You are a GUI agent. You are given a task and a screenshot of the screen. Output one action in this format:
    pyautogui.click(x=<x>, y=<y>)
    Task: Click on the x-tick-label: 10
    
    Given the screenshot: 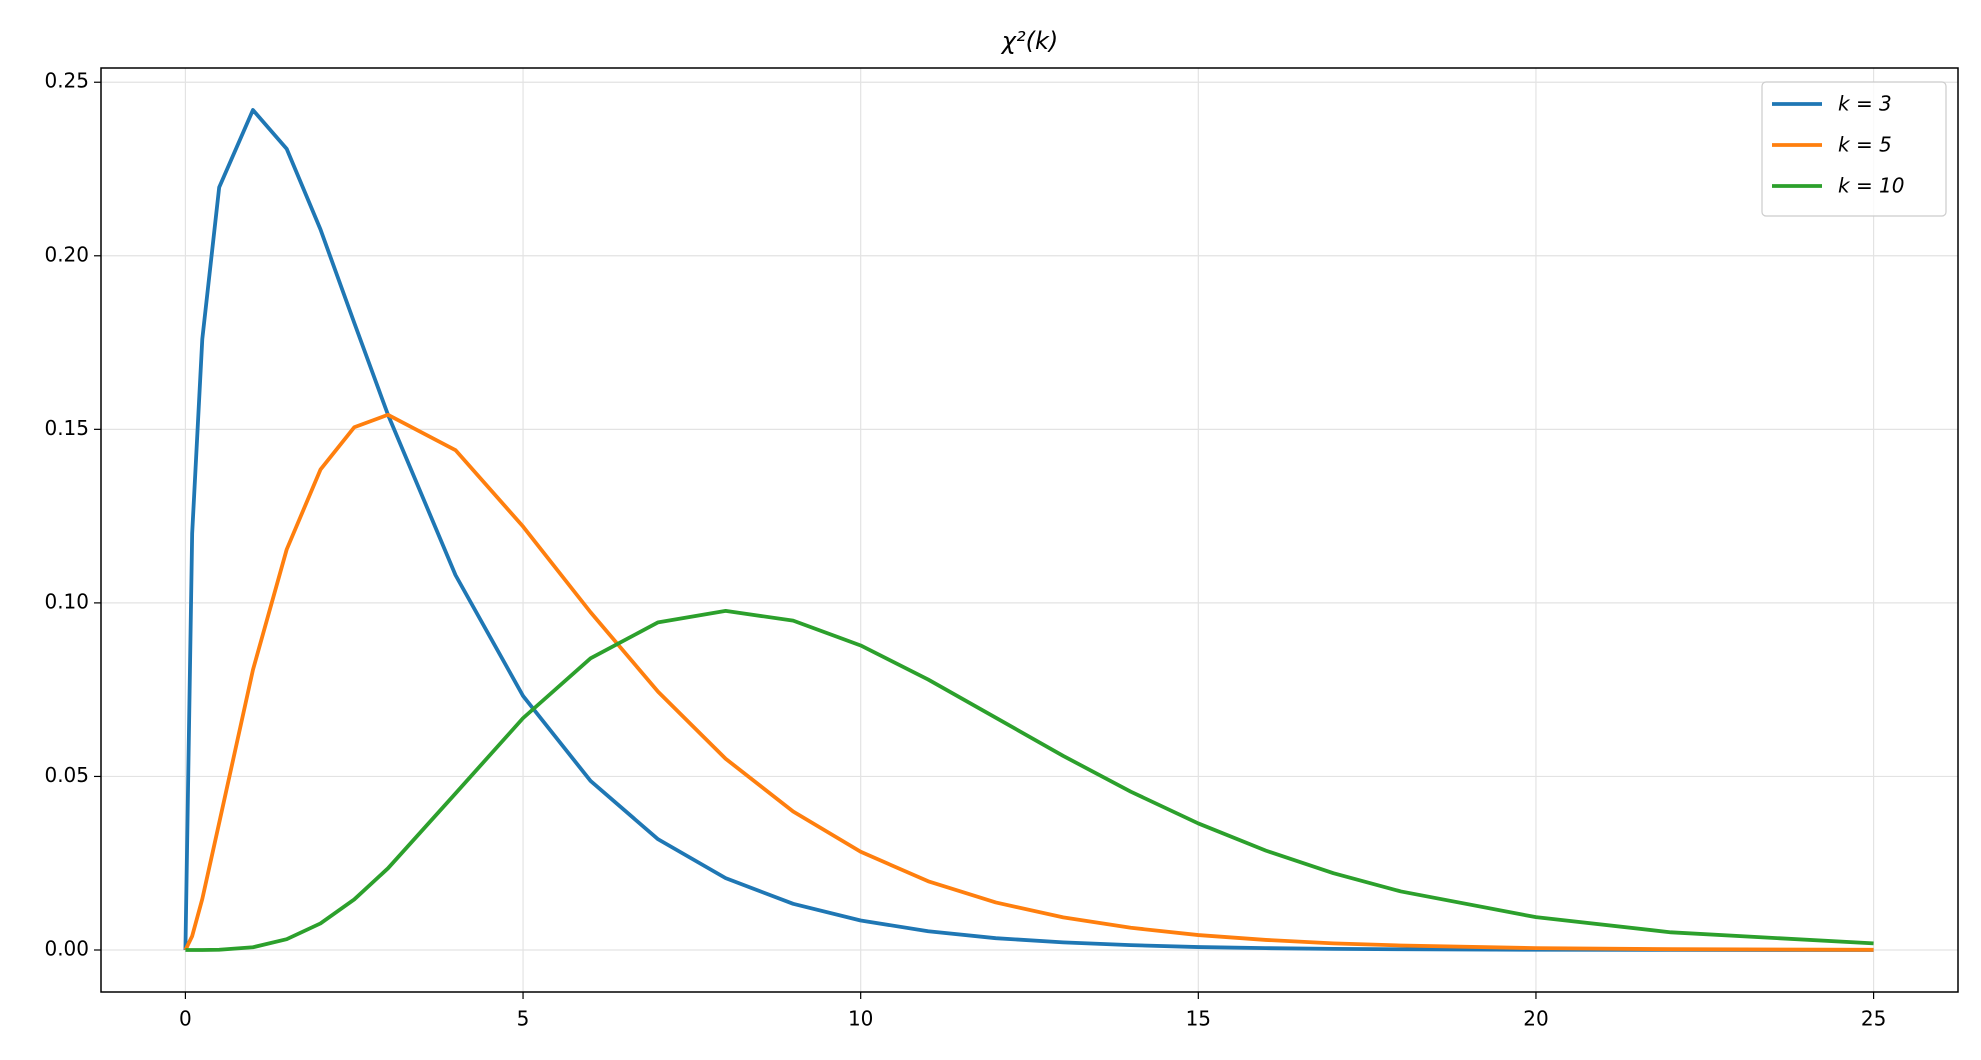 What is the action you would take?
    pyautogui.click(x=860, y=1019)
    